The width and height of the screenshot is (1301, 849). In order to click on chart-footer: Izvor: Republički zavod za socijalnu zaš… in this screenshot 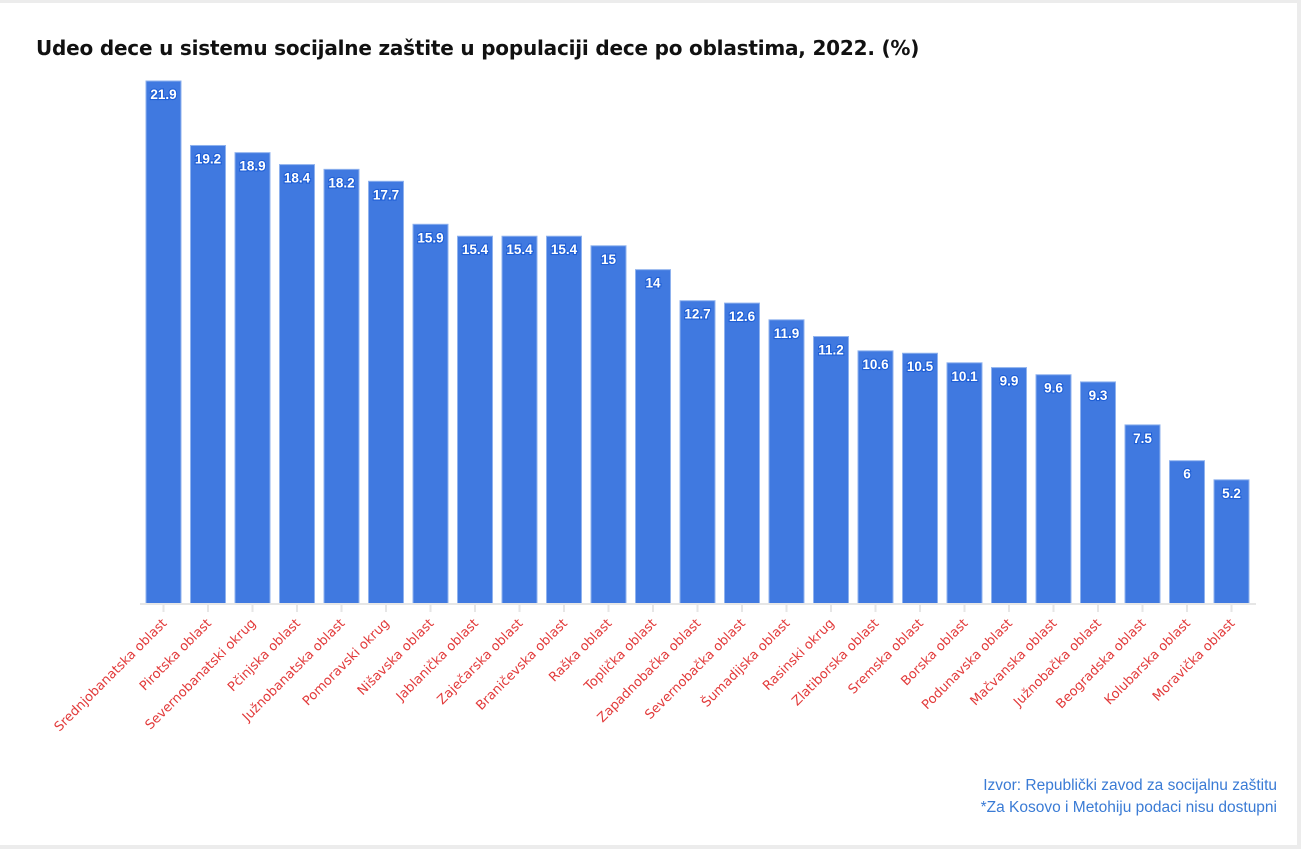, I will do `click(1129, 797)`.